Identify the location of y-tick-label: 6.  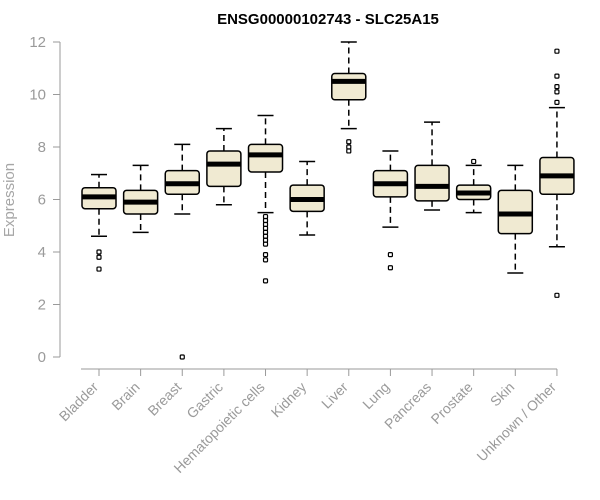
(42, 200).